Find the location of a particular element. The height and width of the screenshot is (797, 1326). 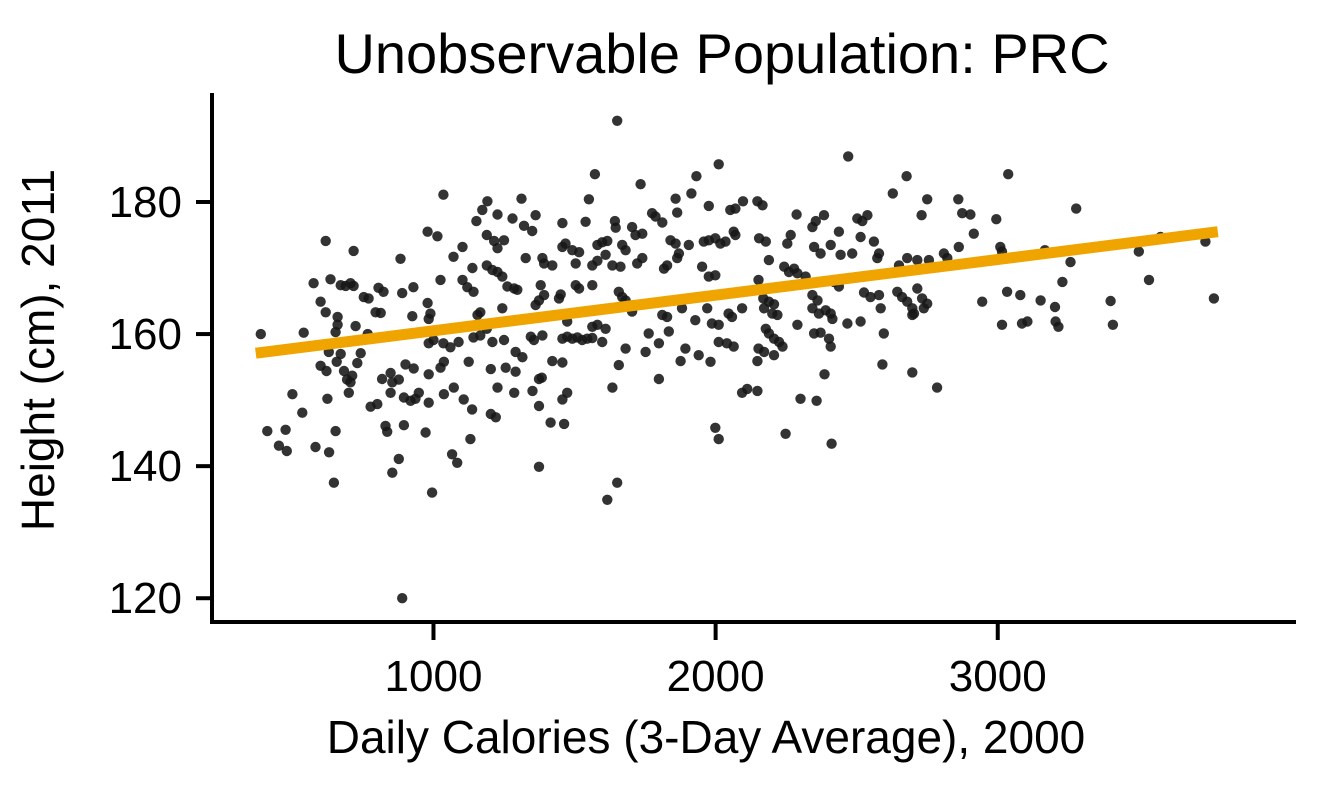

x-axis-label: Daily Calories (3-Day Average), 2000 is located at coordinates (706, 737).